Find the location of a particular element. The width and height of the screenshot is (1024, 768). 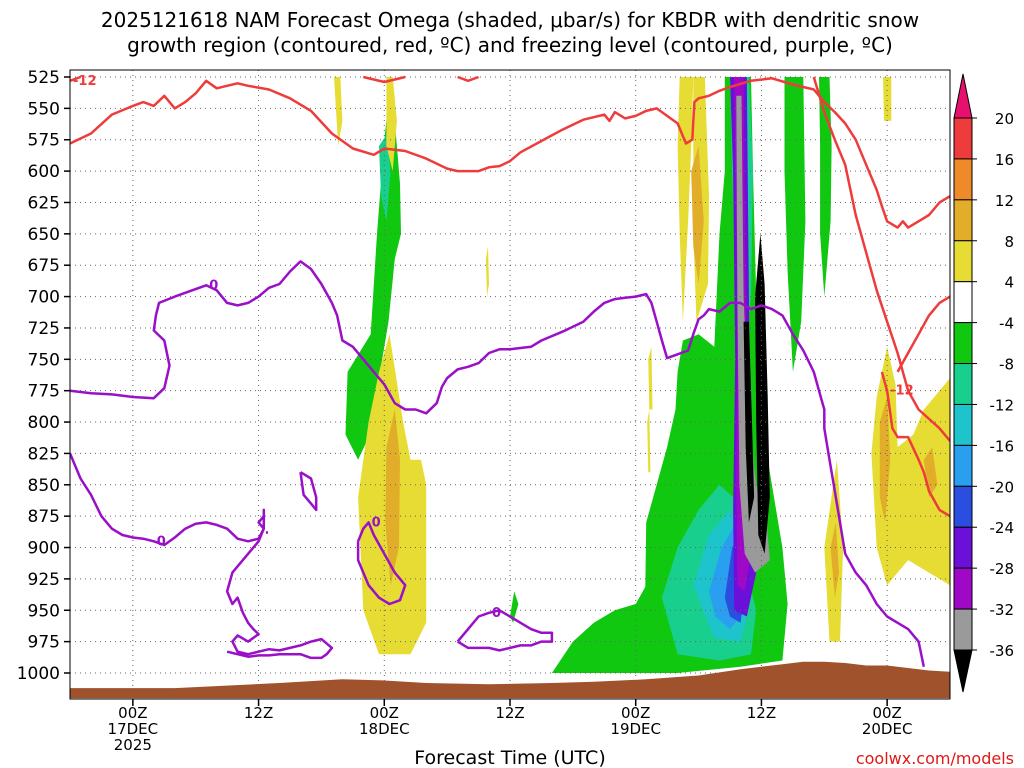

terrain-area is located at coordinates (510, 680).